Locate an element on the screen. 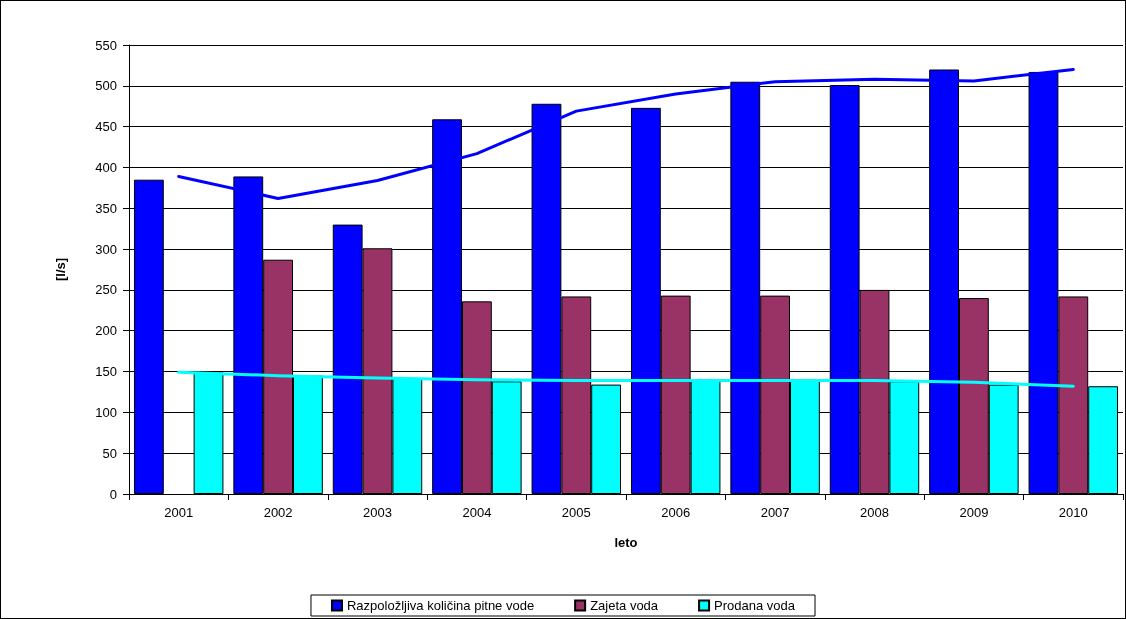 The height and width of the screenshot is (619, 1126). x-tick-label: 2010 is located at coordinates (1073, 512).